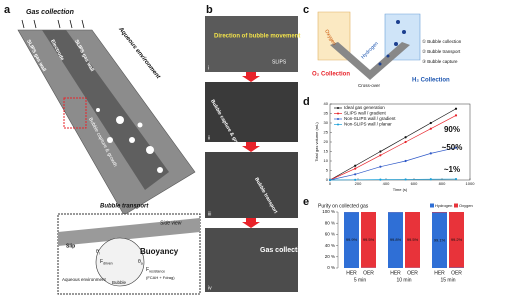  What do you see at coordinates (365, 113) in the screenshot?
I see `legend-label: SLIPS wall / gradient` at bounding box center [365, 113].